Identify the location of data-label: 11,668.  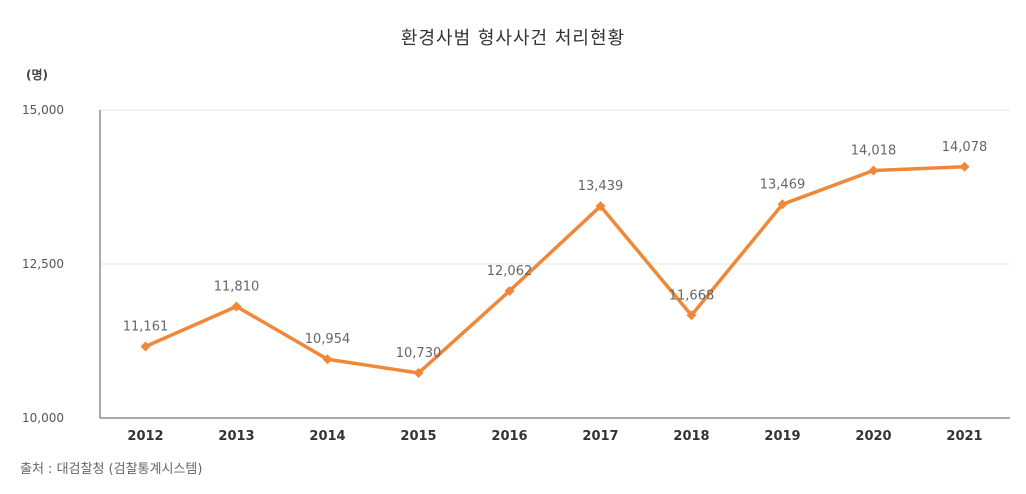
(692, 295).